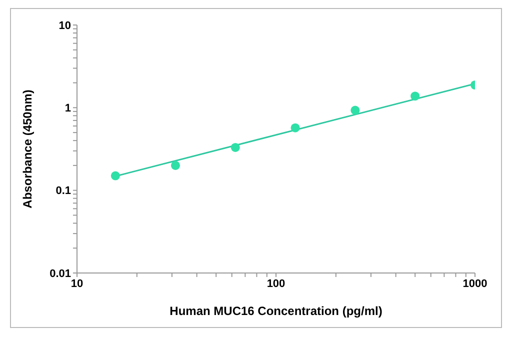 The image size is (520, 343). Describe the element at coordinates (276, 284) in the screenshot. I see `x-tick-label: 100` at that location.